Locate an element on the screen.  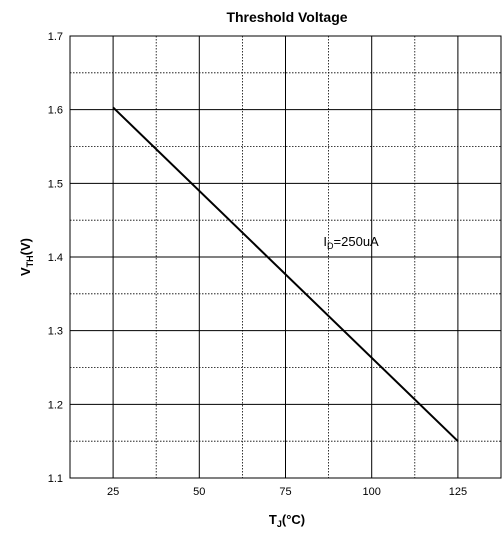
y-axis-label: VTH(V) is located at coordinates (26, 257).